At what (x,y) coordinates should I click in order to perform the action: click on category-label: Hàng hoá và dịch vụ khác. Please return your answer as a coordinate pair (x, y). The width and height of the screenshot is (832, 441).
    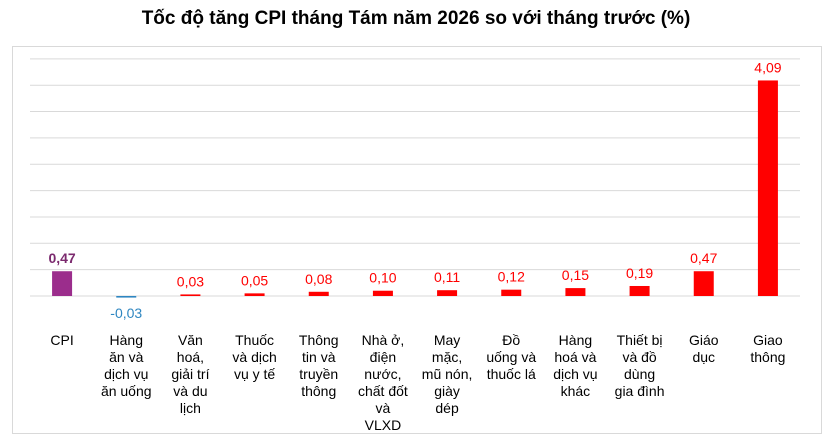
    Looking at the image, I should click on (575, 365).